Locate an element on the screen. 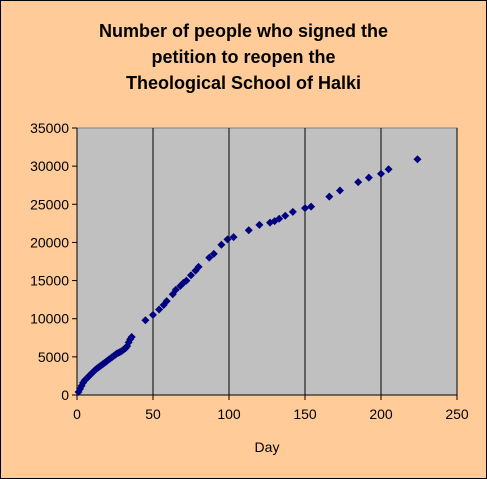 The image size is (487, 479). y-tick-label: 15000 is located at coordinates (49, 281).